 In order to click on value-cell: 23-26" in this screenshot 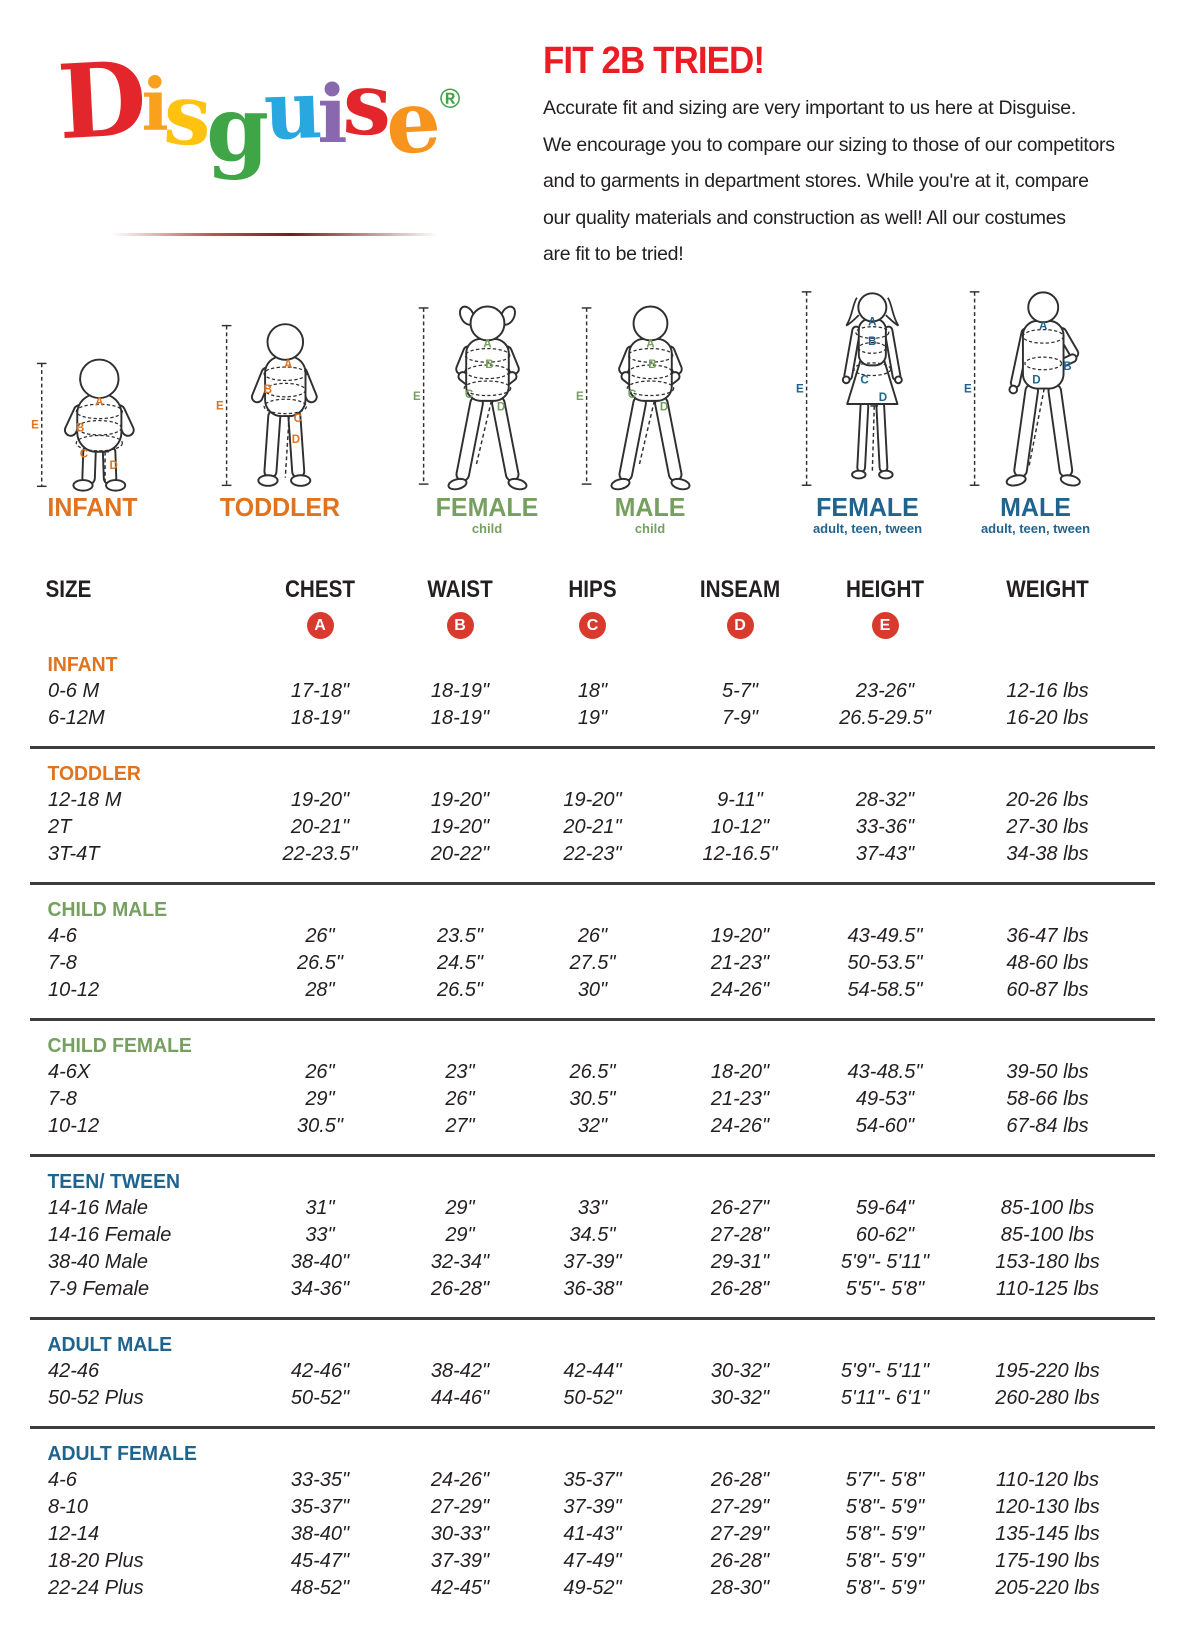, I will do `click(885, 691)`.